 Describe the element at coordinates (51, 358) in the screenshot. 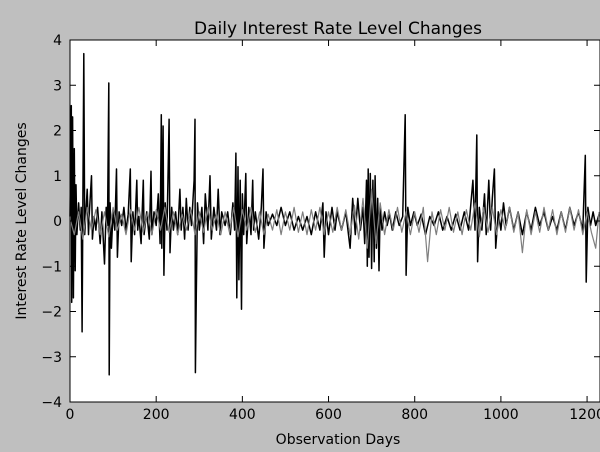

I see `y-tick-label: −3` at that location.